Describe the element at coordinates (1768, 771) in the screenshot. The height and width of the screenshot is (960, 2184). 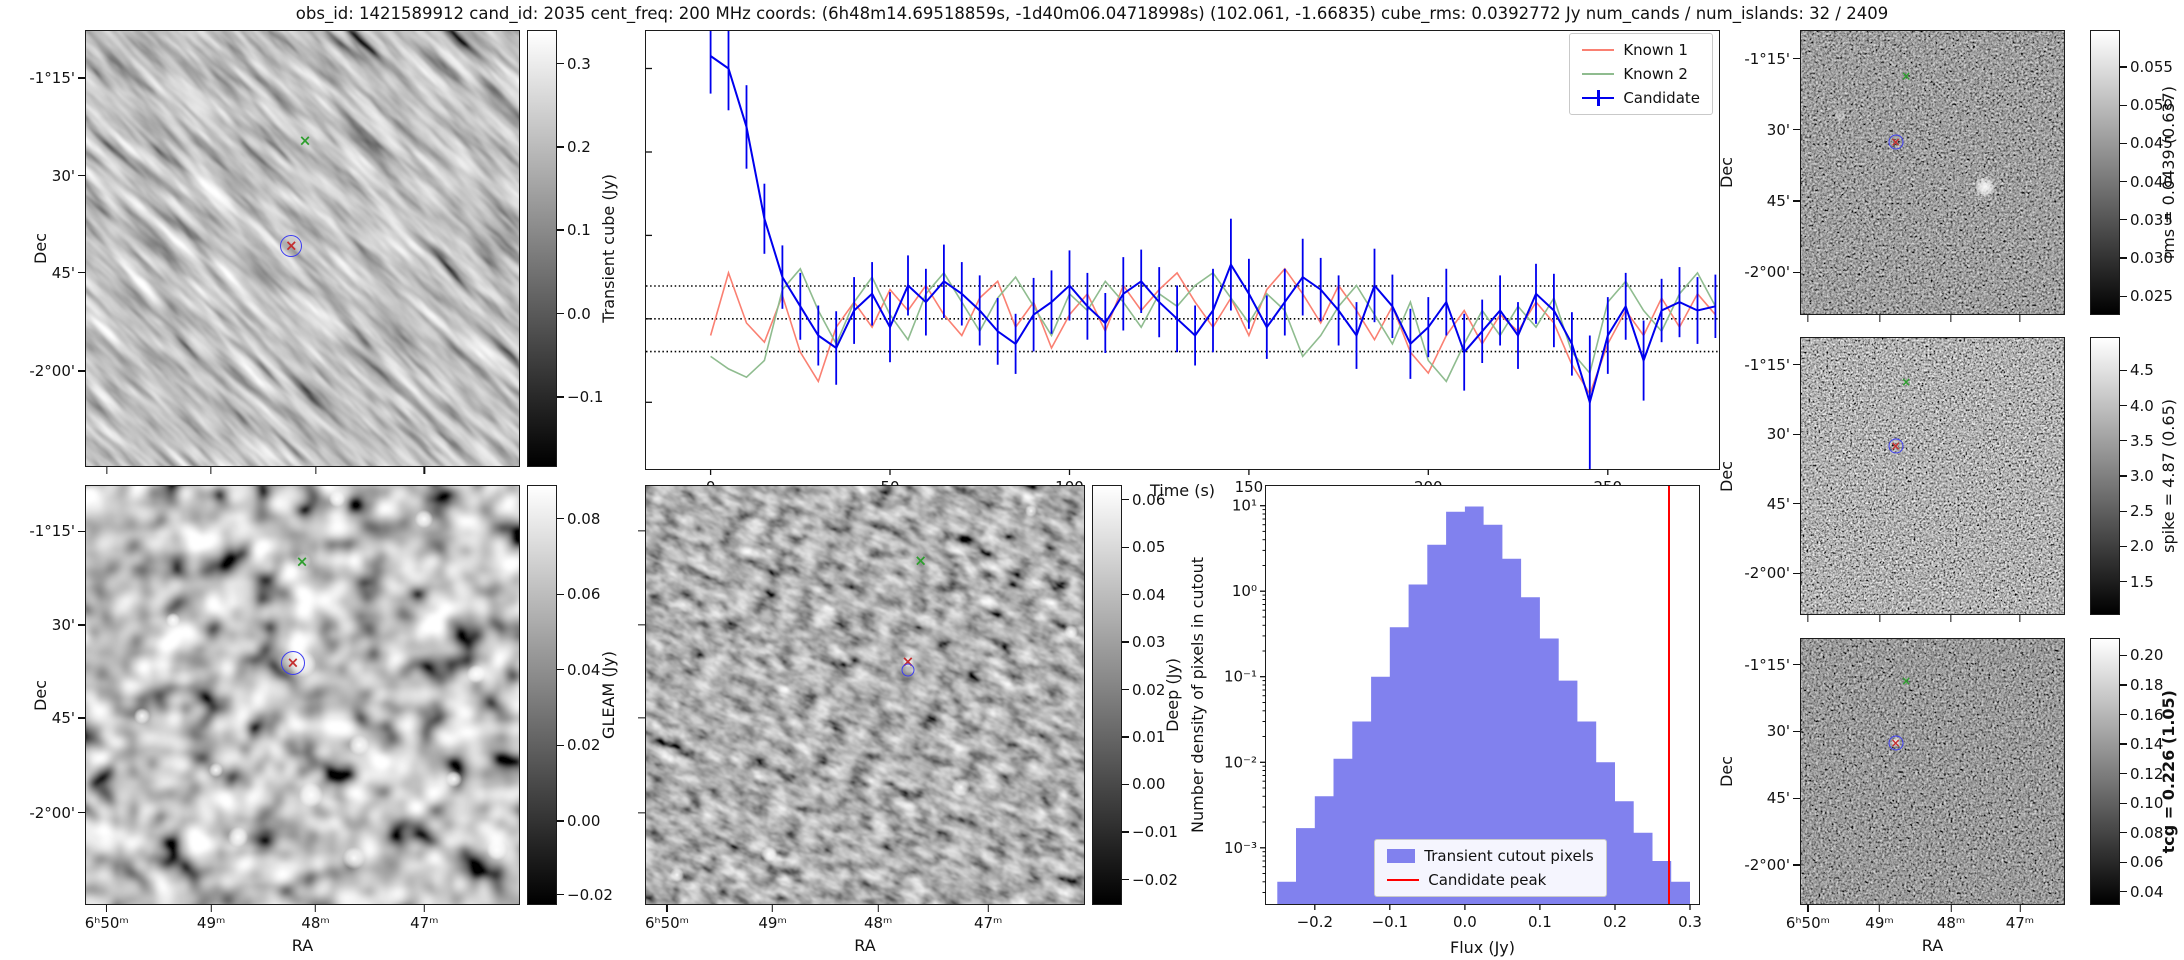
I see `tcg-dec-ticks: -1°15' 30' 45' -2°00'` at that location.